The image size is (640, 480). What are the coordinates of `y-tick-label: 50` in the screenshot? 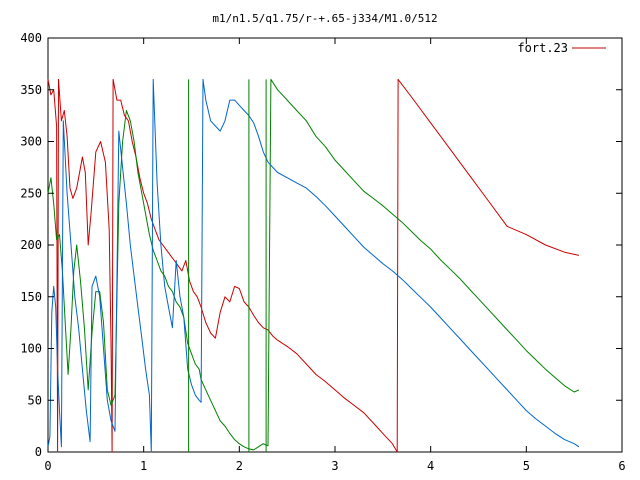 It's located at (35, 400).